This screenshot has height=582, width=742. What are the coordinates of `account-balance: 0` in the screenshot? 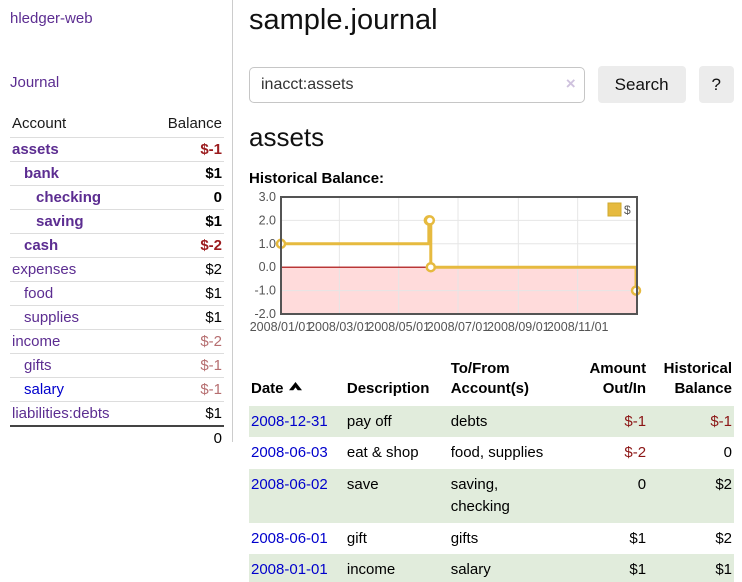 It's located at (184, 197).